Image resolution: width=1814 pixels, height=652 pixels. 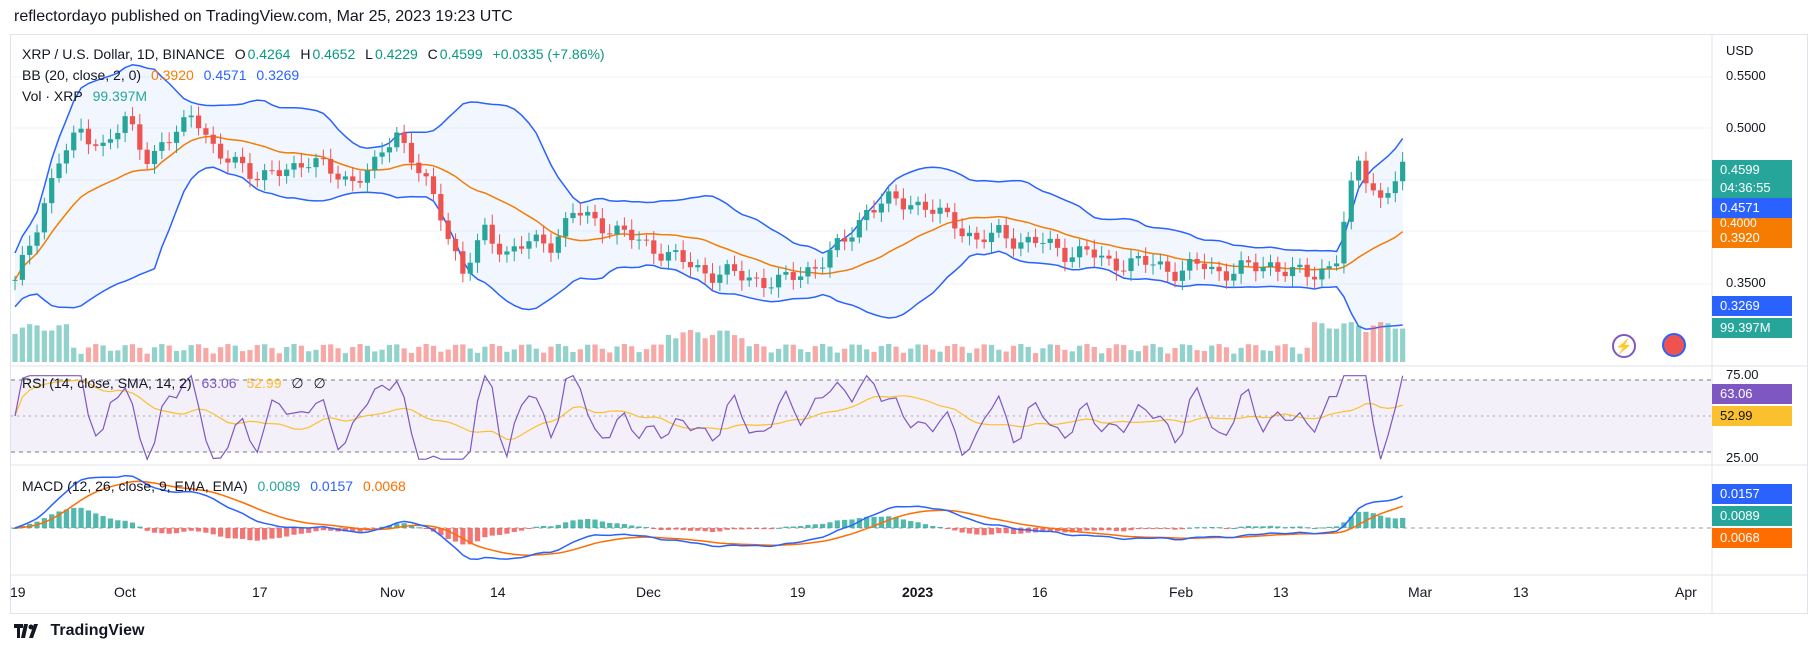 What do you see at coordinates (278, 75) in the screenshot?
I see `bb-lower-value: 0.3269` at bounding box center [278, 75].